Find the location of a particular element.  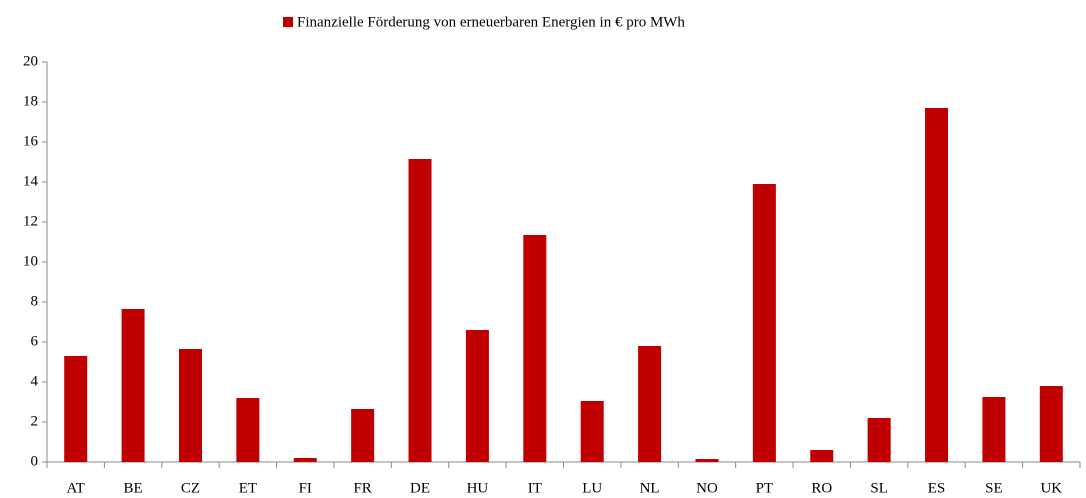

x-tick-label: NO is located at coordinates (707, 488).